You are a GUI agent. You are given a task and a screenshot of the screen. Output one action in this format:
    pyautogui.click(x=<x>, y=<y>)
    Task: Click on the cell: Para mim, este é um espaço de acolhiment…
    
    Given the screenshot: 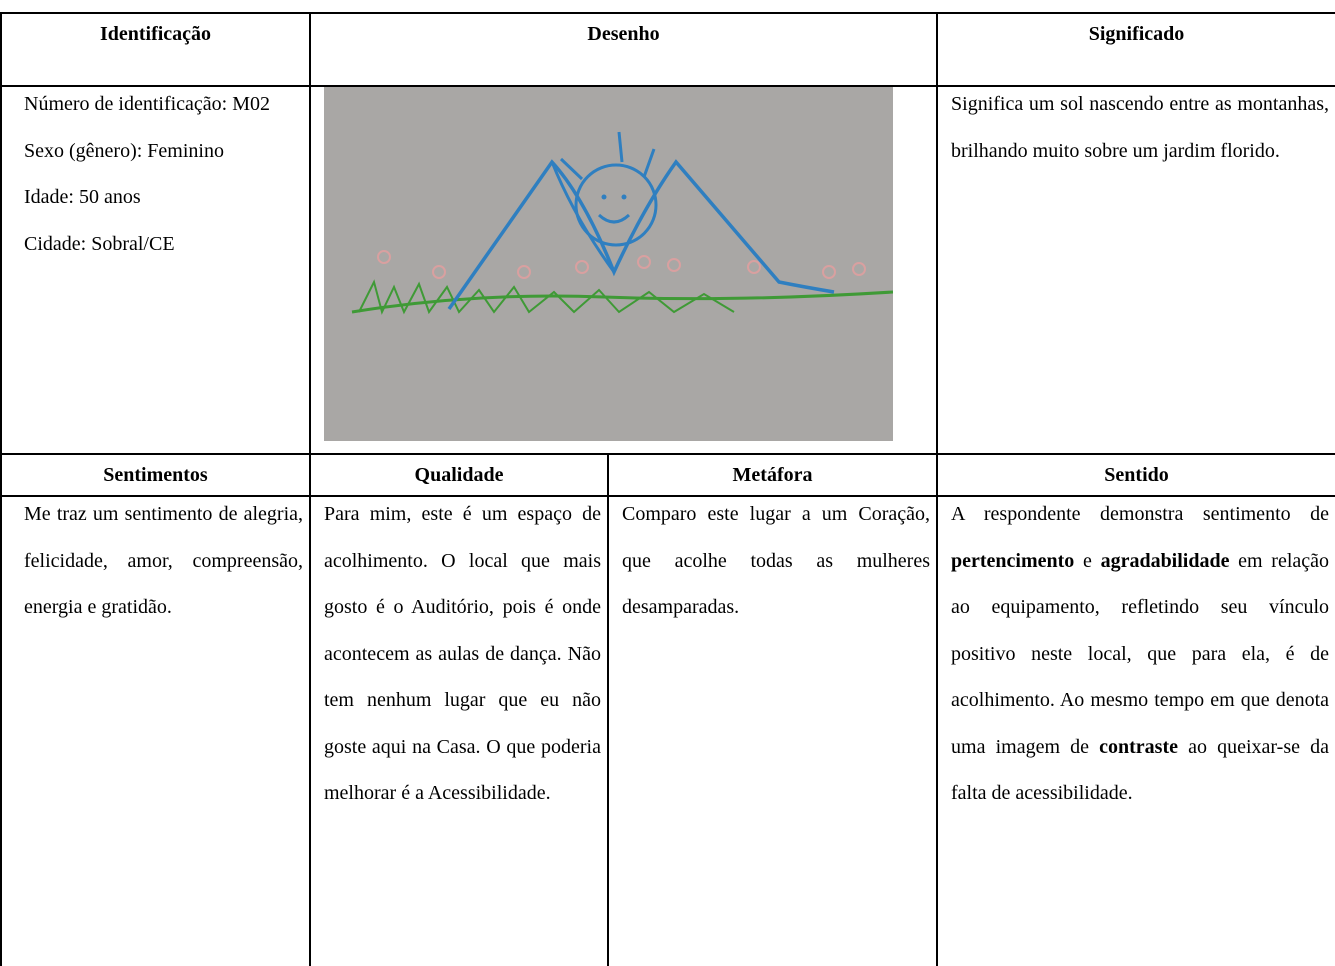 What is the action you would take?
    pyautogui.click(x=459, y=730)
    